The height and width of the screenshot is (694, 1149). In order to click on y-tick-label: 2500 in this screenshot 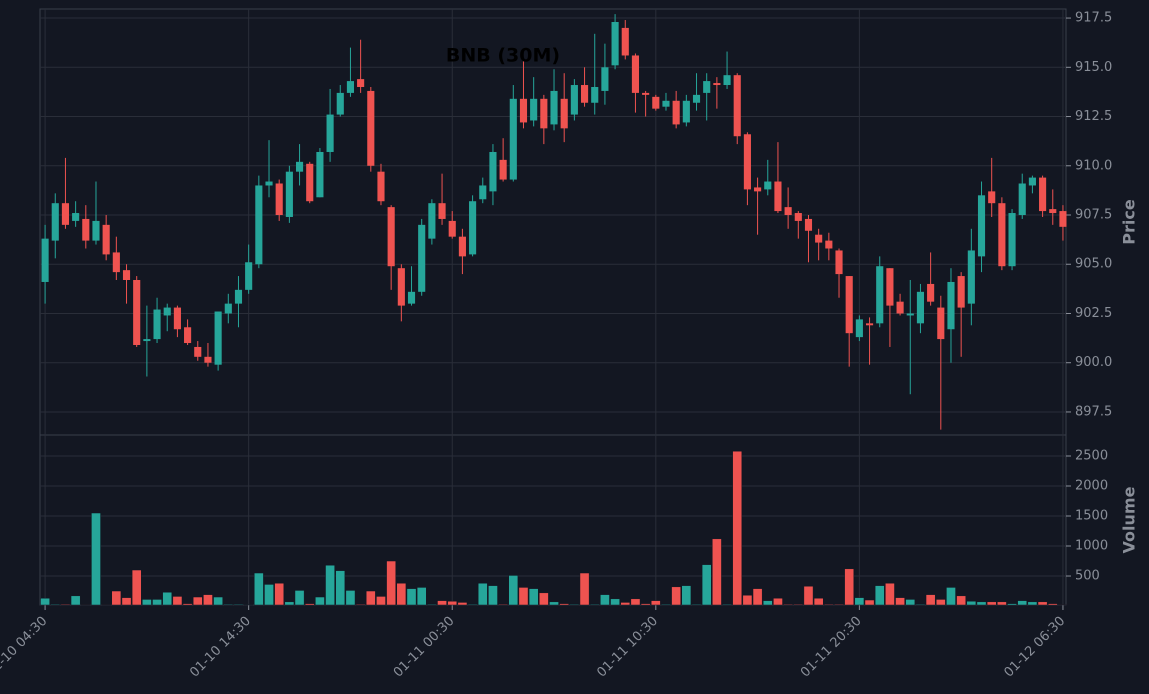, I will do `click(1091, 456)`.